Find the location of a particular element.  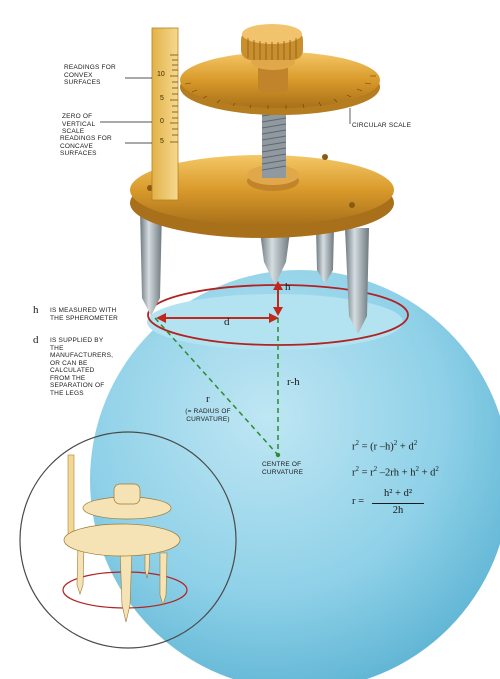

leg-back is located at coordinates (325, 256).